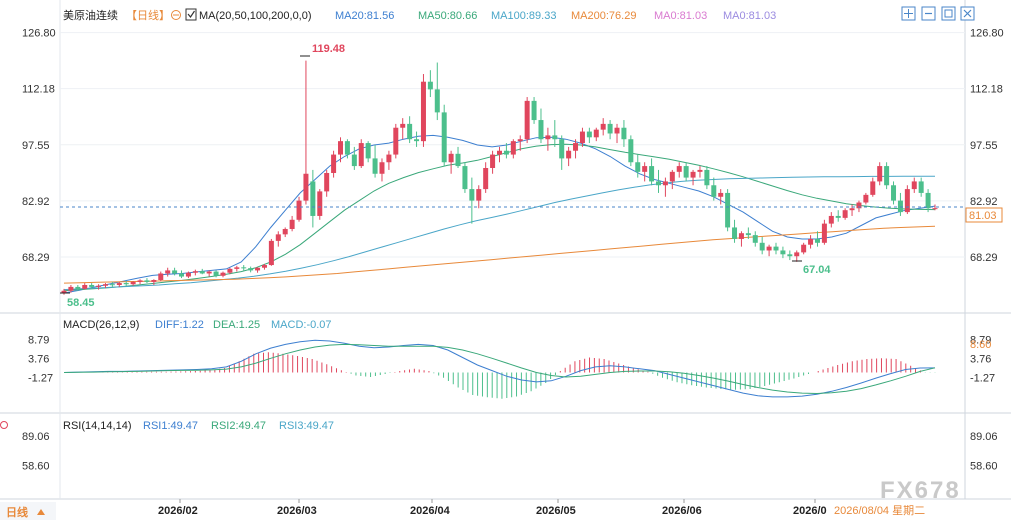 This screenshot has height=520, width=1011. Describe the element at coordinates (176, 15) in the screenshot. I see `settings-circle-icon` at that location.